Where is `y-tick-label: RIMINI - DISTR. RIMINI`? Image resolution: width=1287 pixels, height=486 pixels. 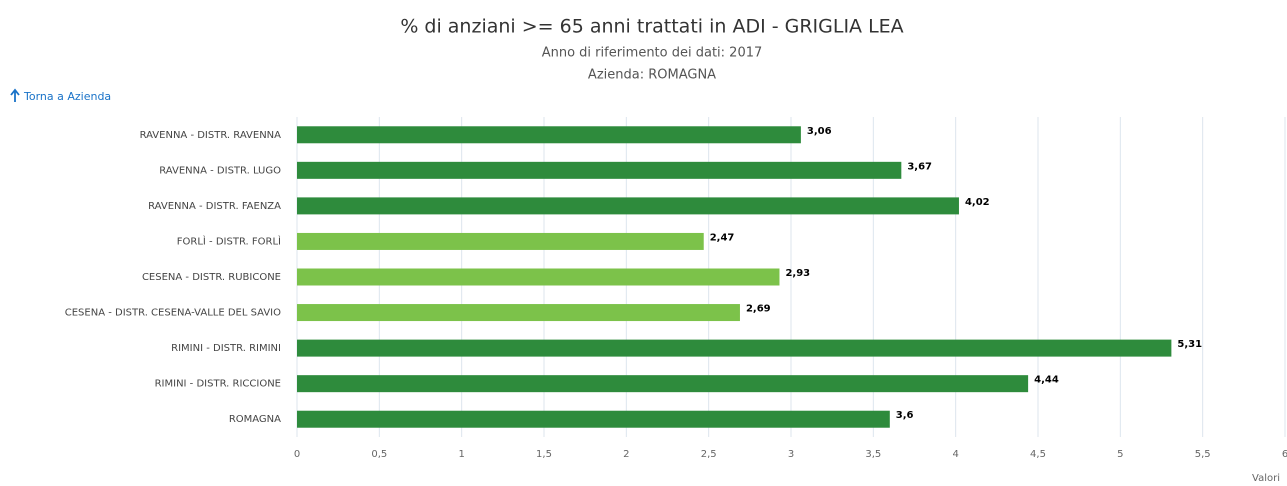 y-tick-label: RIMINI - DISTR. RIMINI is located at coordinates (226, 348).